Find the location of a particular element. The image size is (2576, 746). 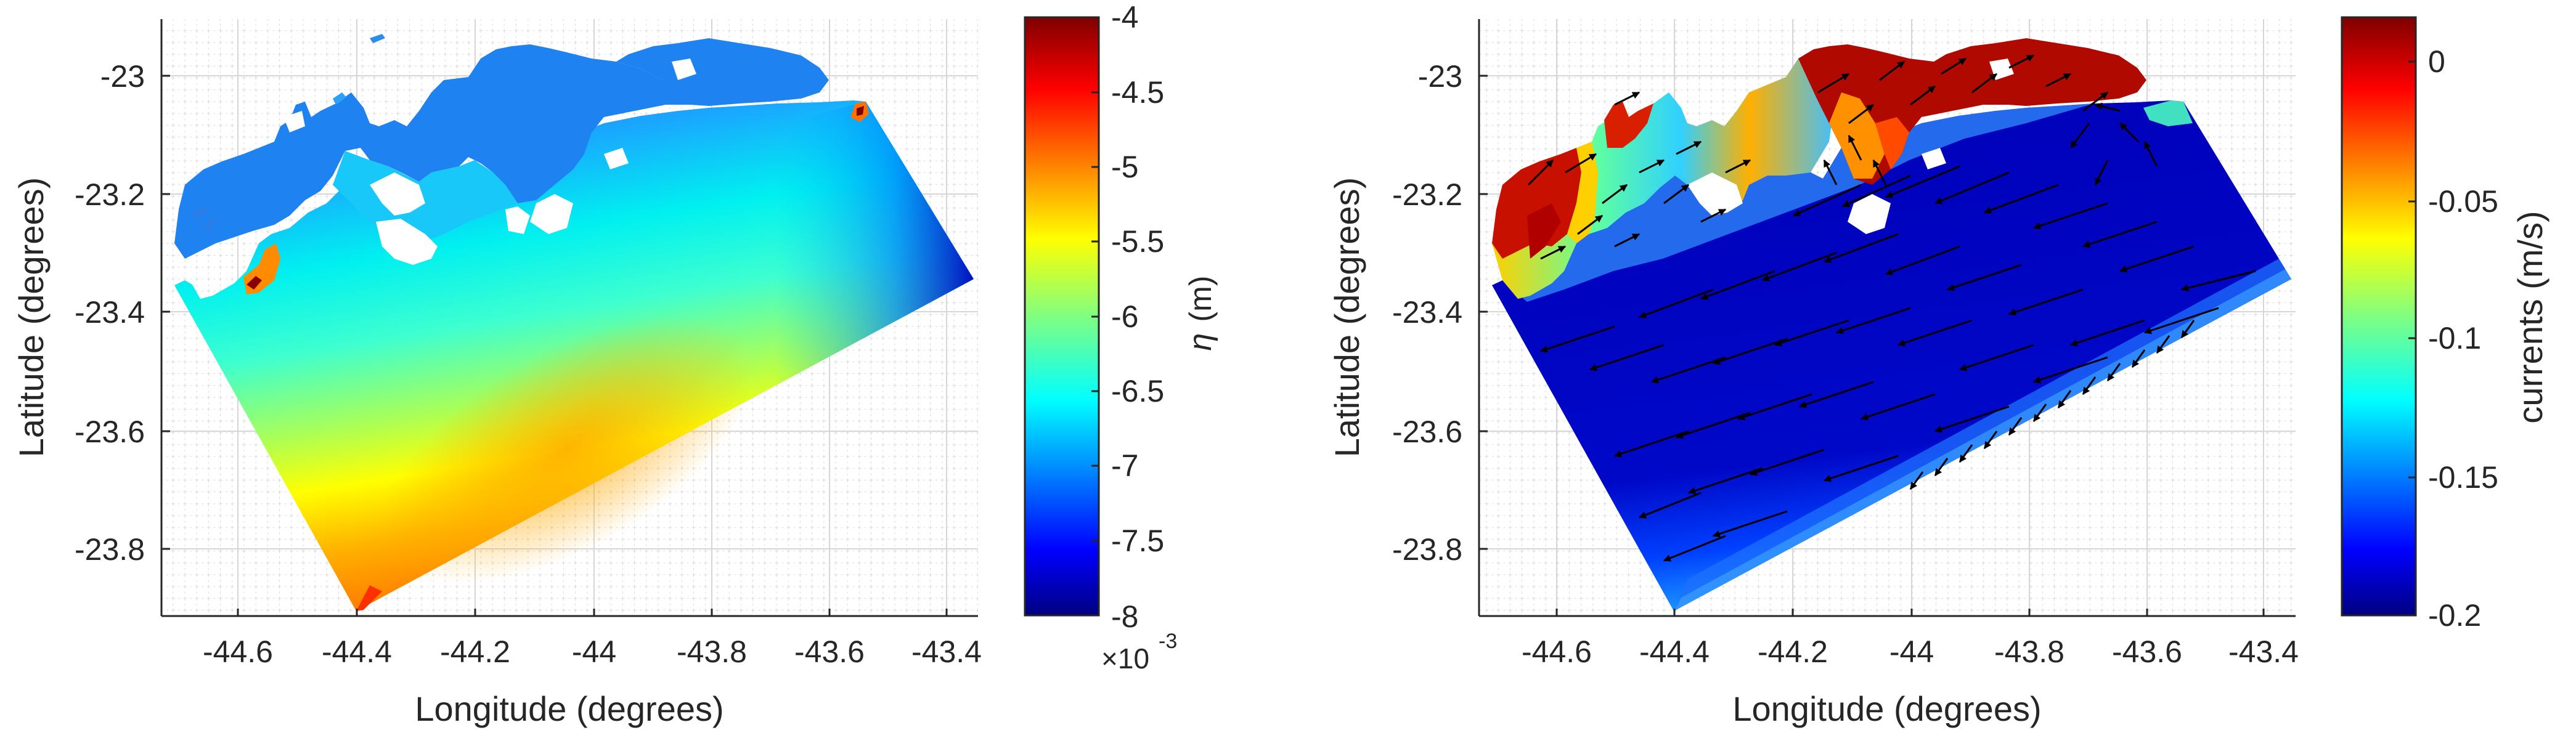

colorbar-label: currents (m/s) is located at coordinates (2531, 317).